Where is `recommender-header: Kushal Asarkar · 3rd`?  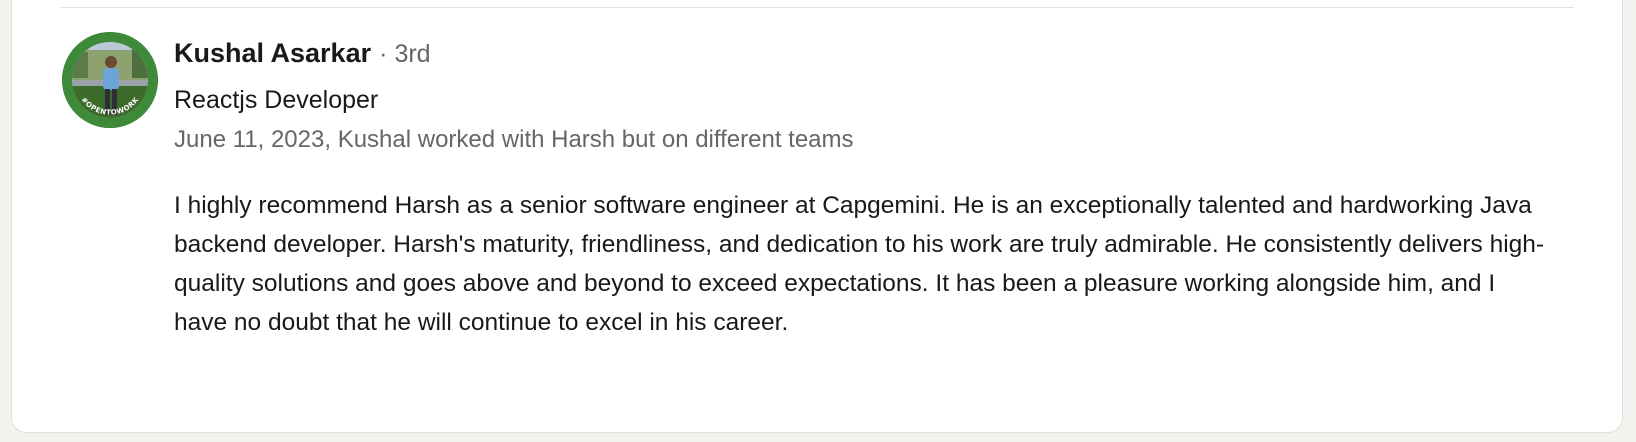 recommender-header: Kushal Asarkar · 3rd is located at coordinates (302, 53).